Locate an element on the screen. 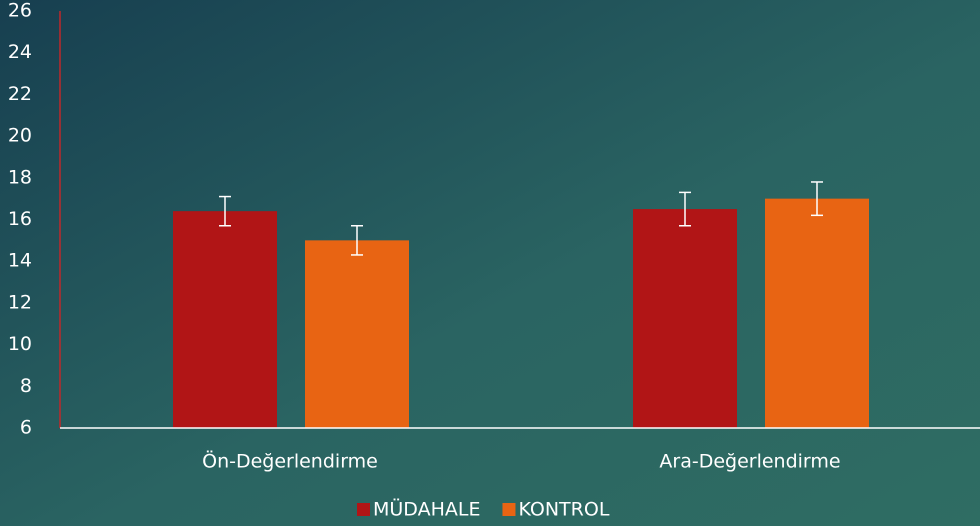 The width and height of the screenshot is (980, 526). y-tick-label: 26 is located at coordinates (20, 11).